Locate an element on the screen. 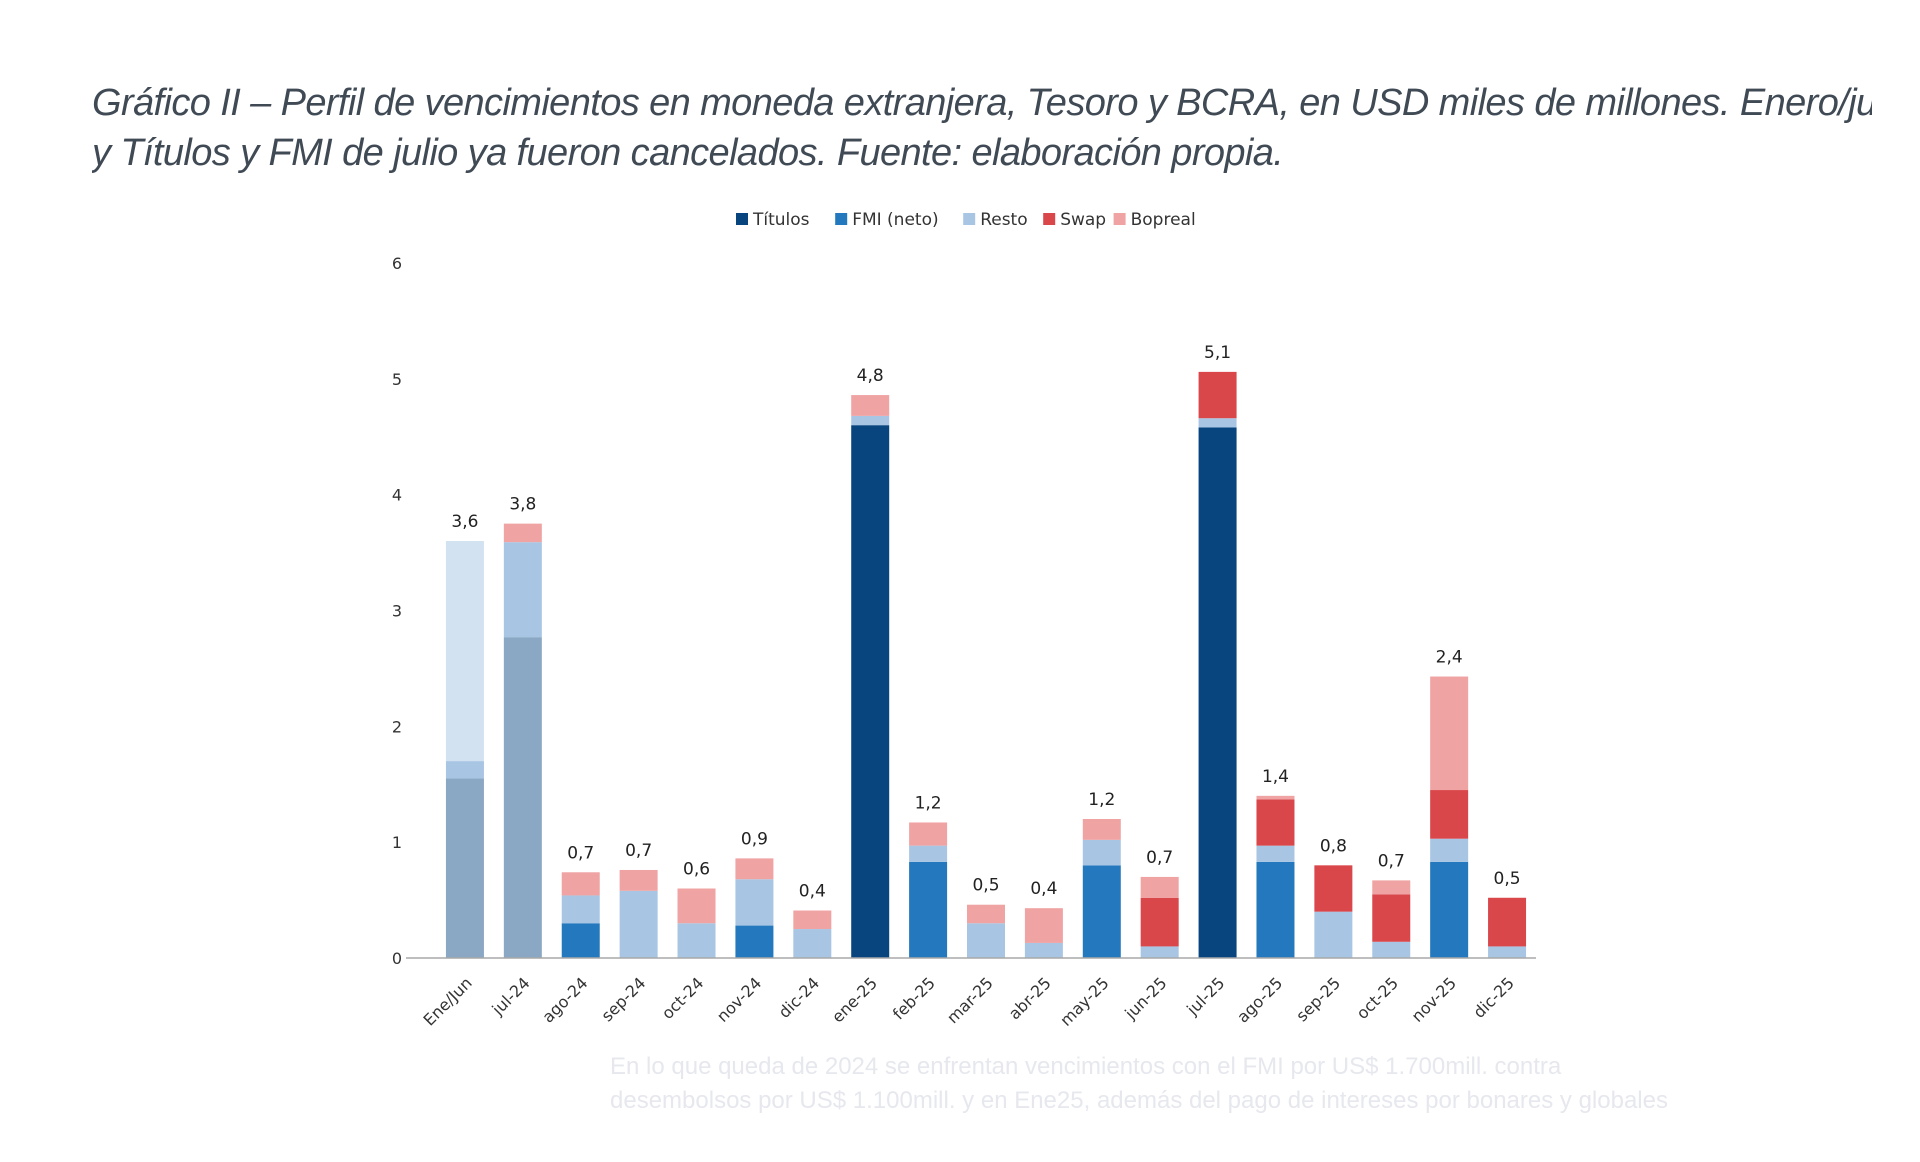 This screenshot has width=1920, height=1162. legend-swatch-swap is located at coordinates (1049, 219).